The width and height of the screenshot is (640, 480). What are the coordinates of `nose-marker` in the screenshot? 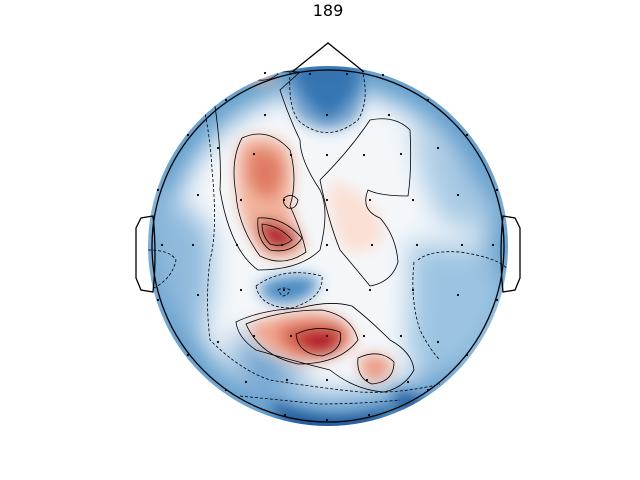 It's located at (328, 57).